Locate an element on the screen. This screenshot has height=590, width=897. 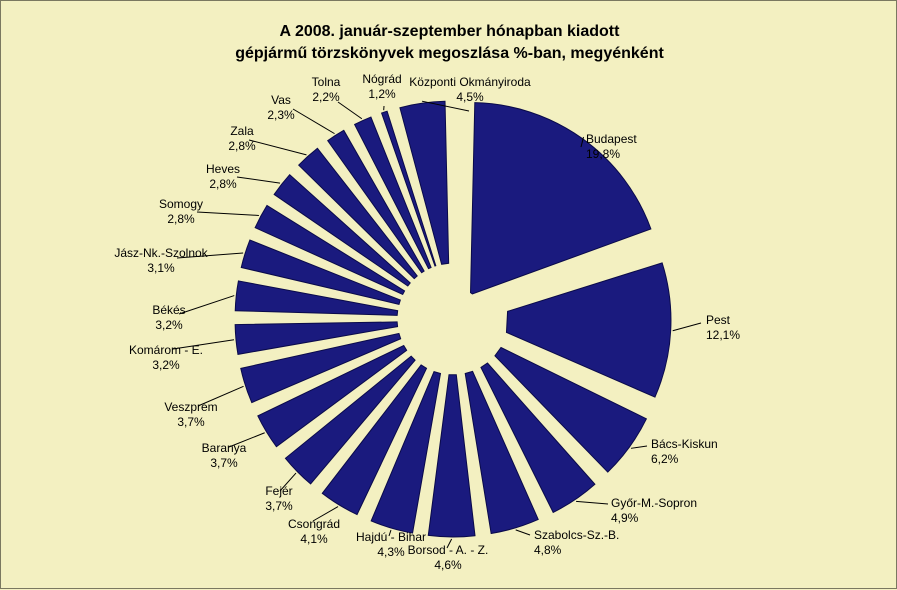
slice-label-name: Pest is located at coordinates (718, 320).